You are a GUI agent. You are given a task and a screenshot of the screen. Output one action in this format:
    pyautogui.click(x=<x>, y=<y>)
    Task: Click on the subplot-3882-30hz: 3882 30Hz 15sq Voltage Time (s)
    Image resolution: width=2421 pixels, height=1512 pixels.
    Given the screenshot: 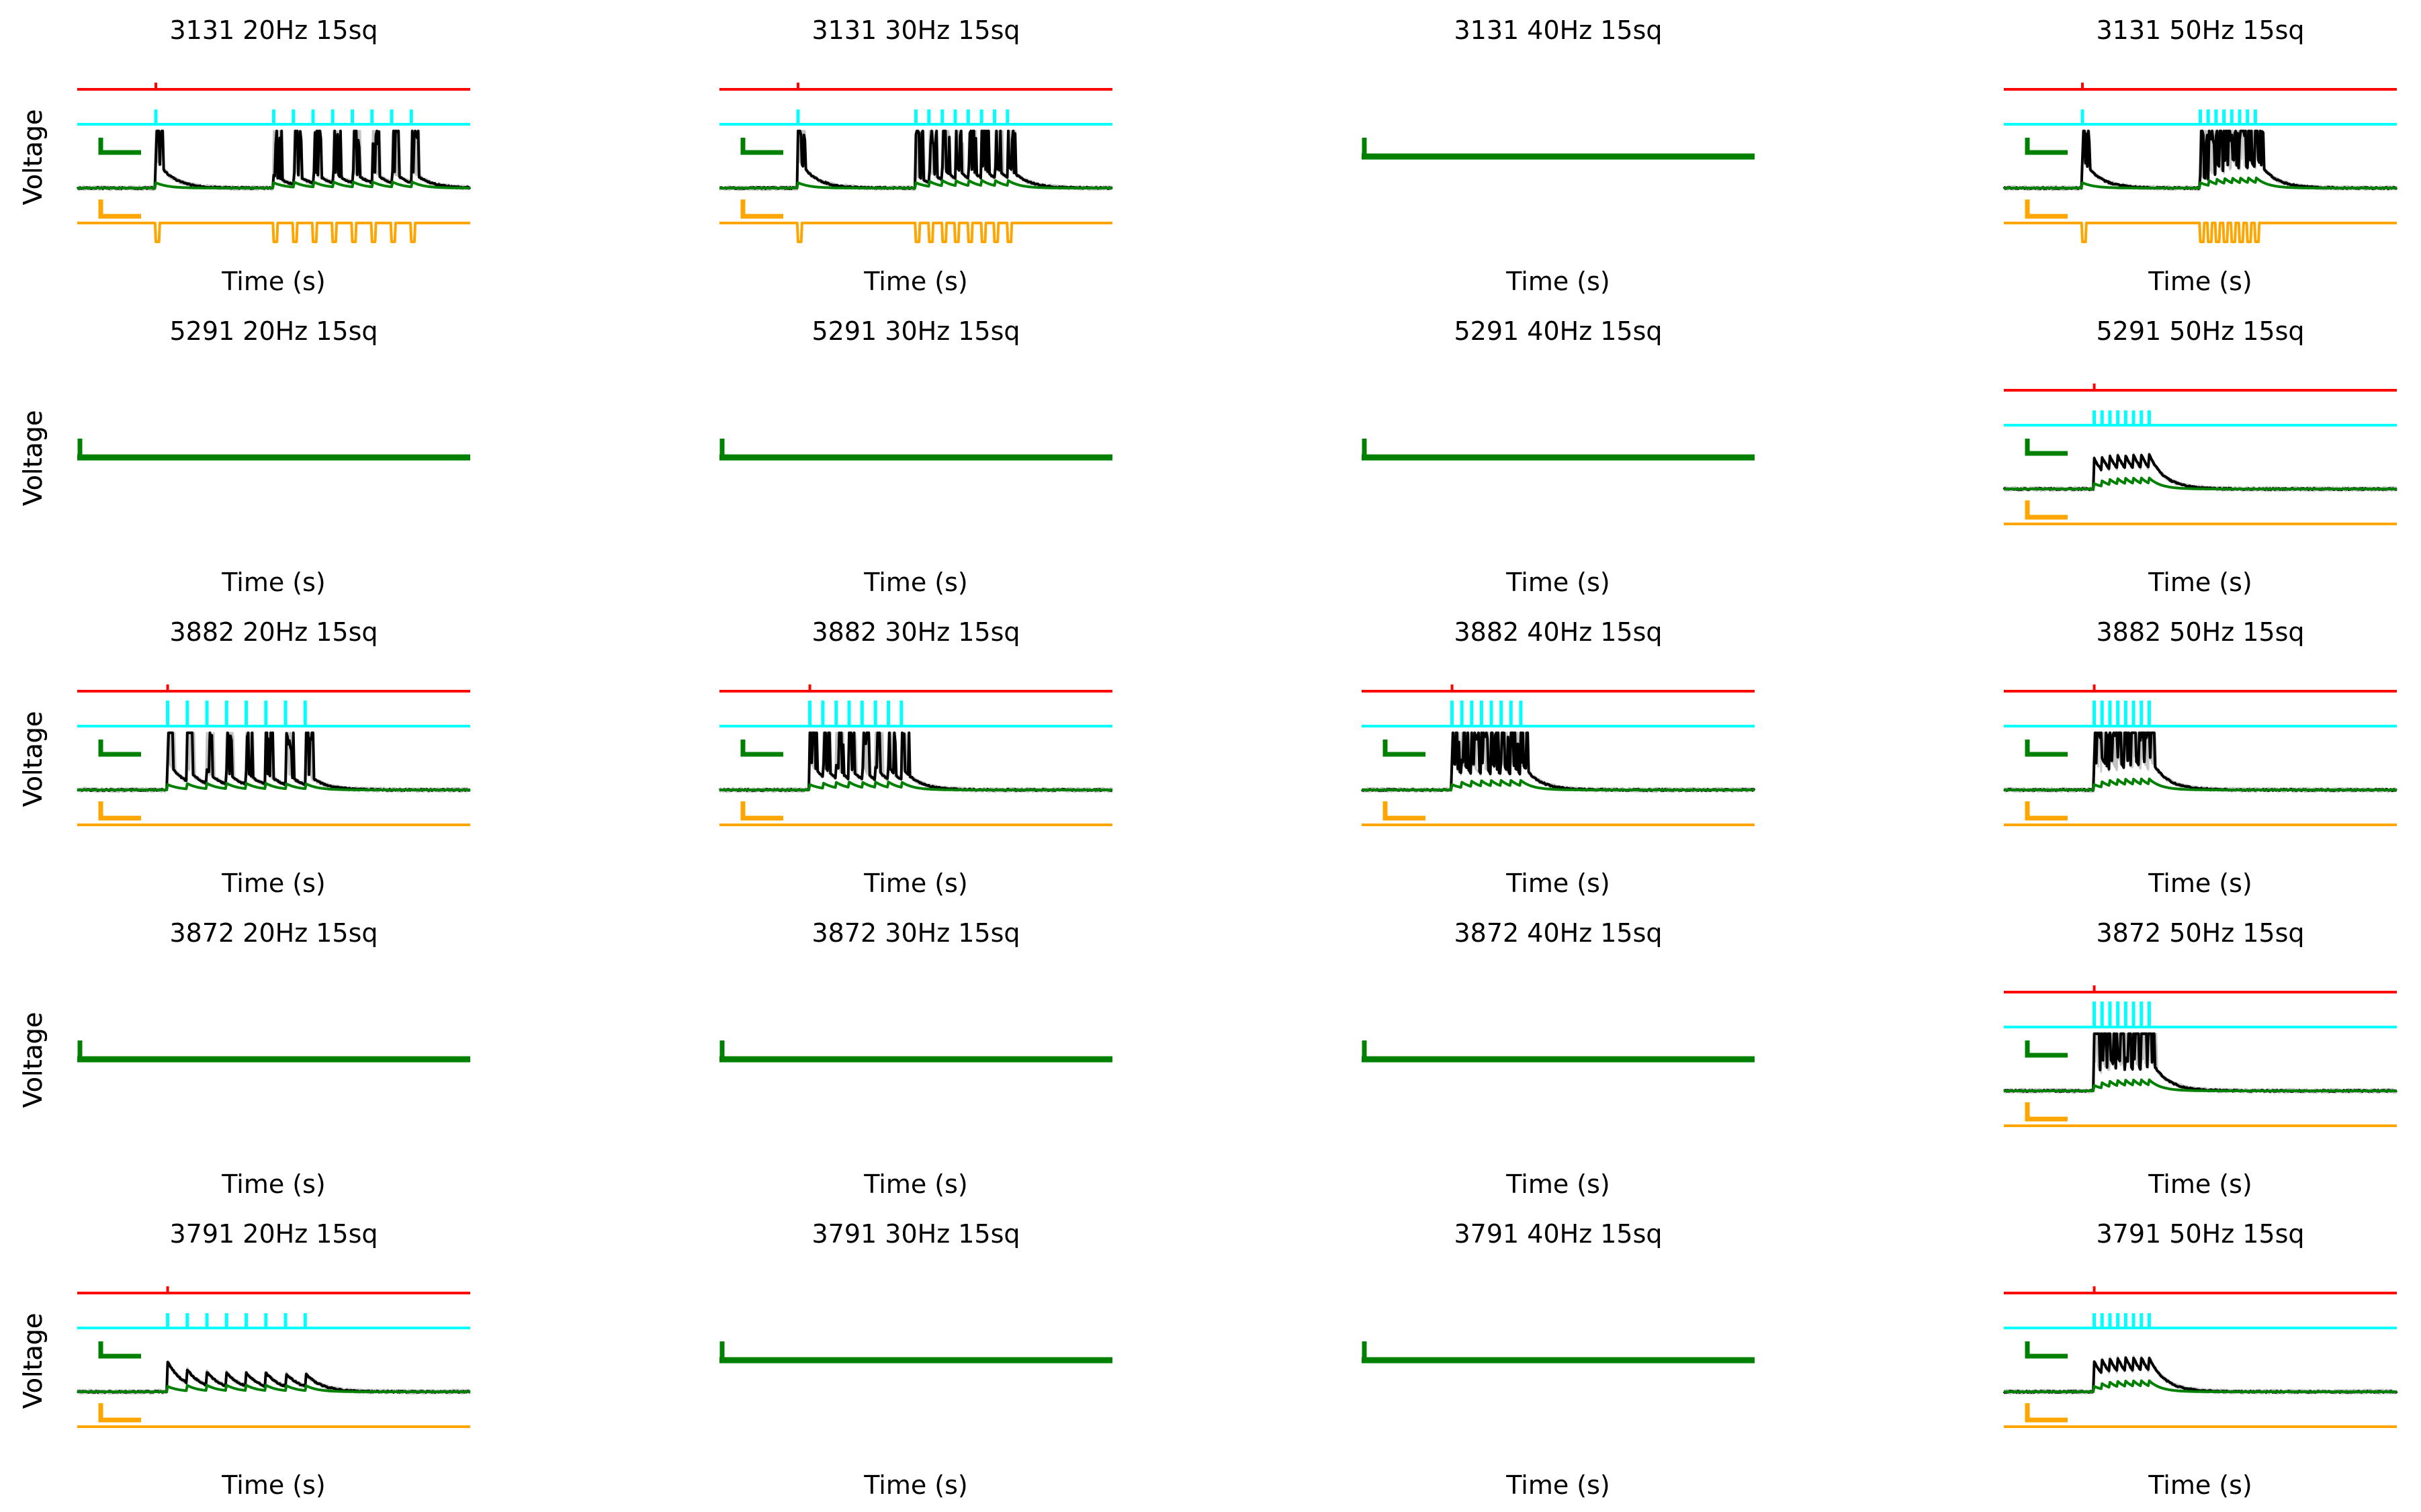 What is the action you would take?
    pyautogui.click(x=566, y=757)
    